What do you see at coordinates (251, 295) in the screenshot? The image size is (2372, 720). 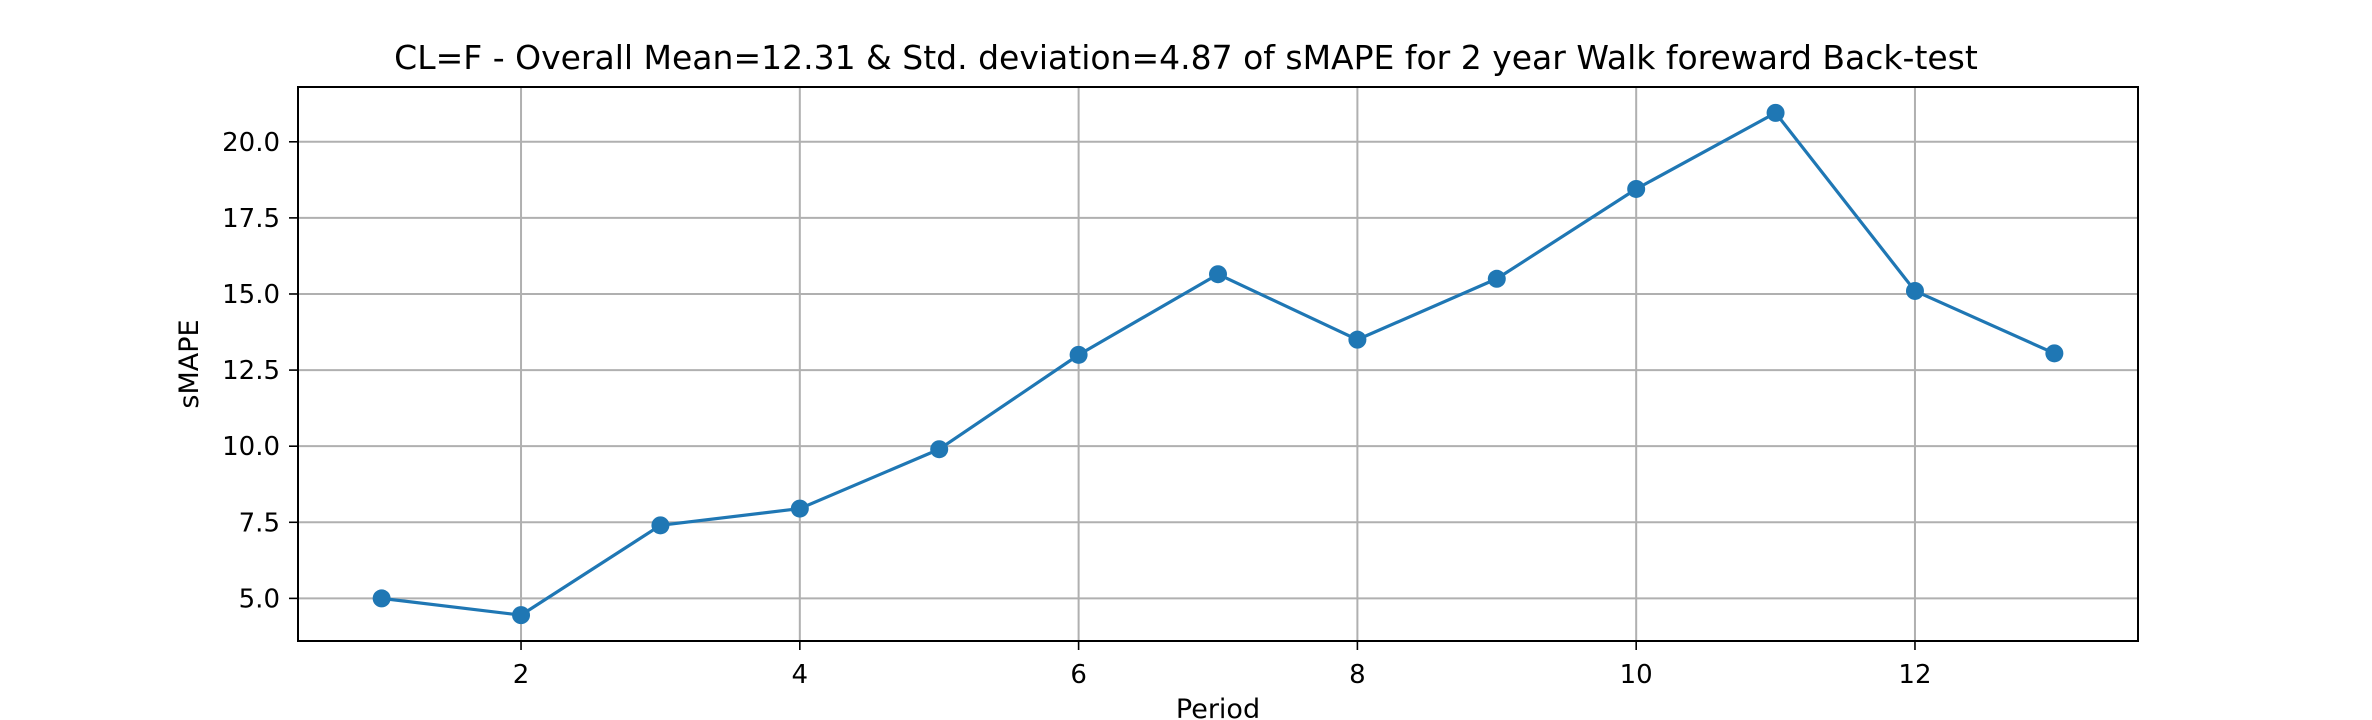 I see `y-tick-label: 15.0` at bounding box center [251, 295].